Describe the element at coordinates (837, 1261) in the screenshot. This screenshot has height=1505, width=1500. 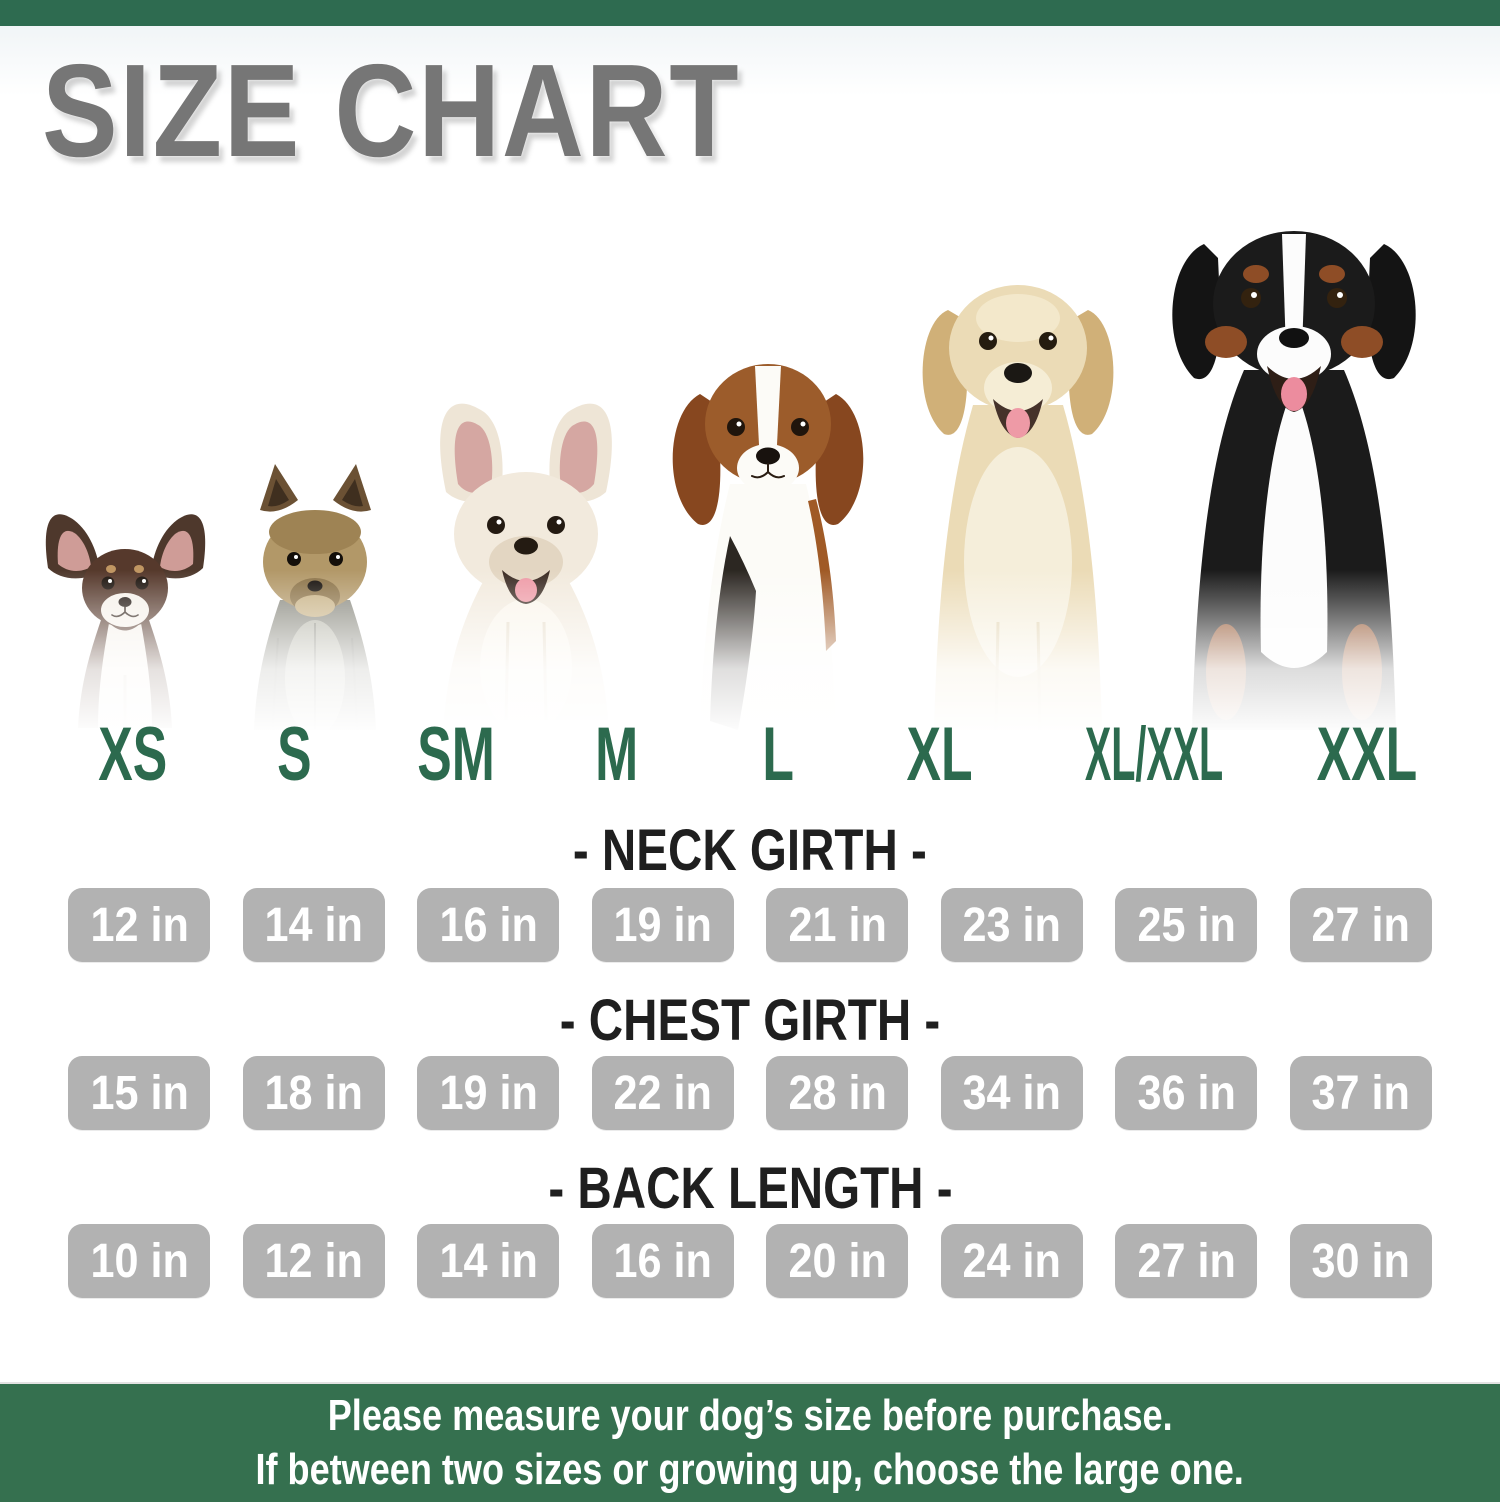
I see `back-length-value-l: 20 in` at that location.